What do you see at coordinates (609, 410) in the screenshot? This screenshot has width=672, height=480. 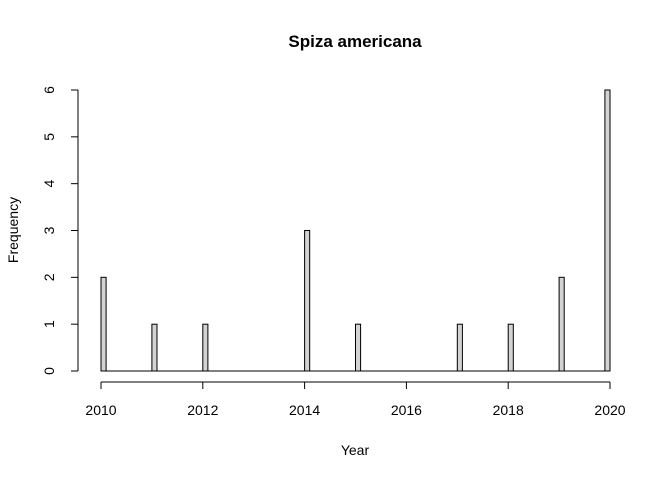 I see `x-tick-label-2020: 2020` at bounding box center [609, 410].